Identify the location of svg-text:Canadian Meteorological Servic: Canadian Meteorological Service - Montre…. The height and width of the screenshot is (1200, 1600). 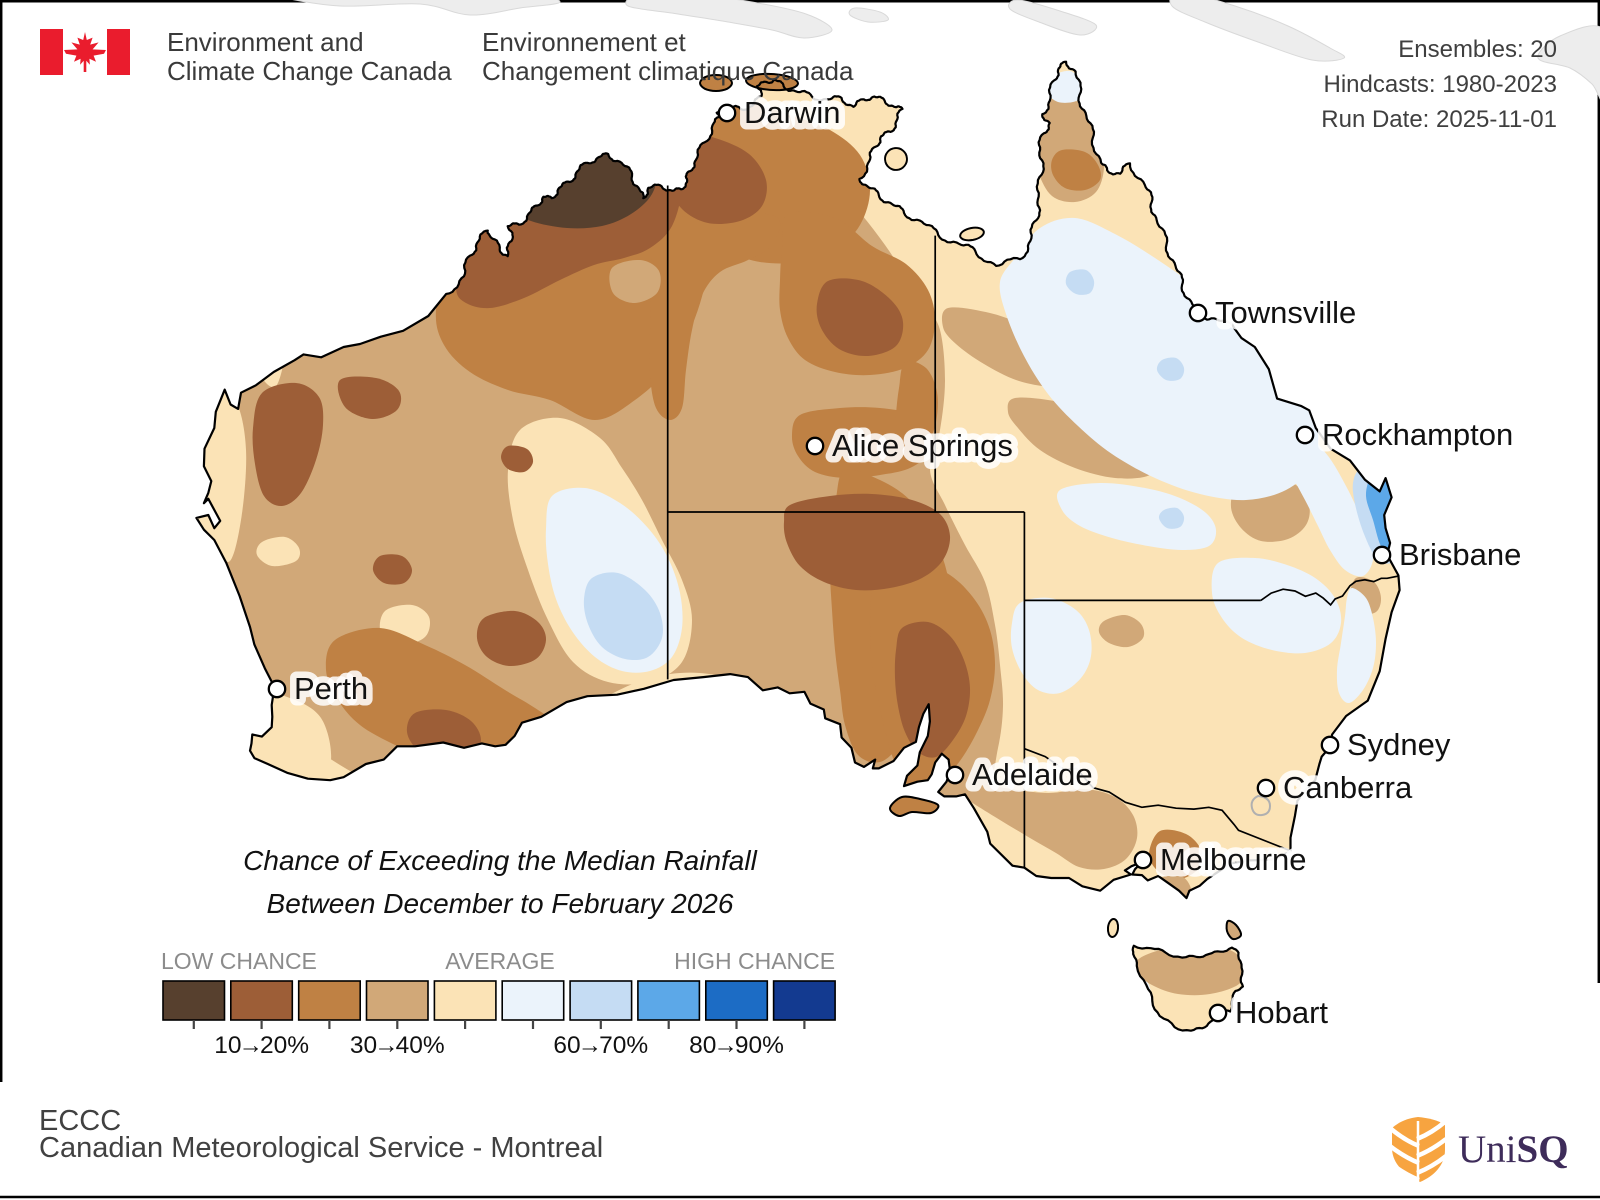
(321, 1148).